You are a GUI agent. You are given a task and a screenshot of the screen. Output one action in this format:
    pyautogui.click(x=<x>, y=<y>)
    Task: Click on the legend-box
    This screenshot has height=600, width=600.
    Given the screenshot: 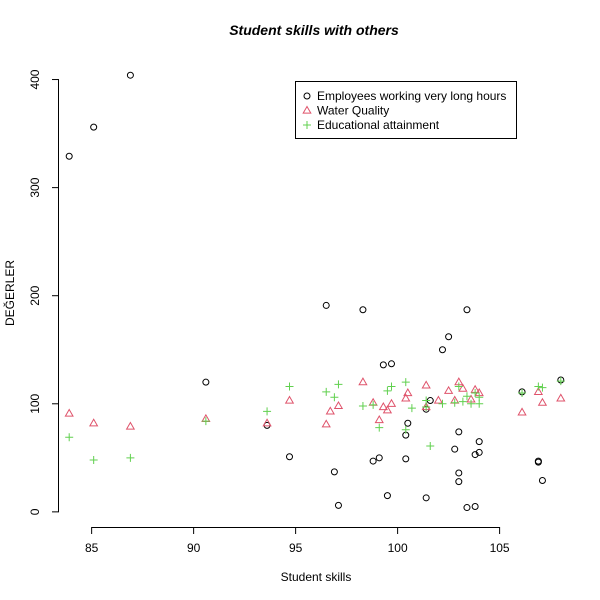 What is the action you would take?
    pyautogui.click(x=406, y=110)
    